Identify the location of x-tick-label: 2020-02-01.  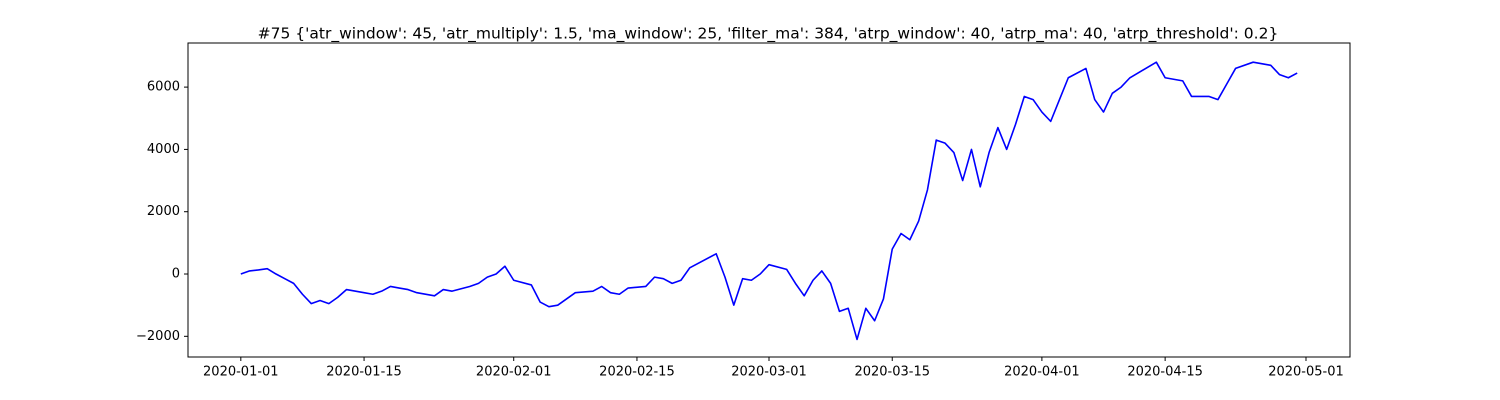
(514, 372).